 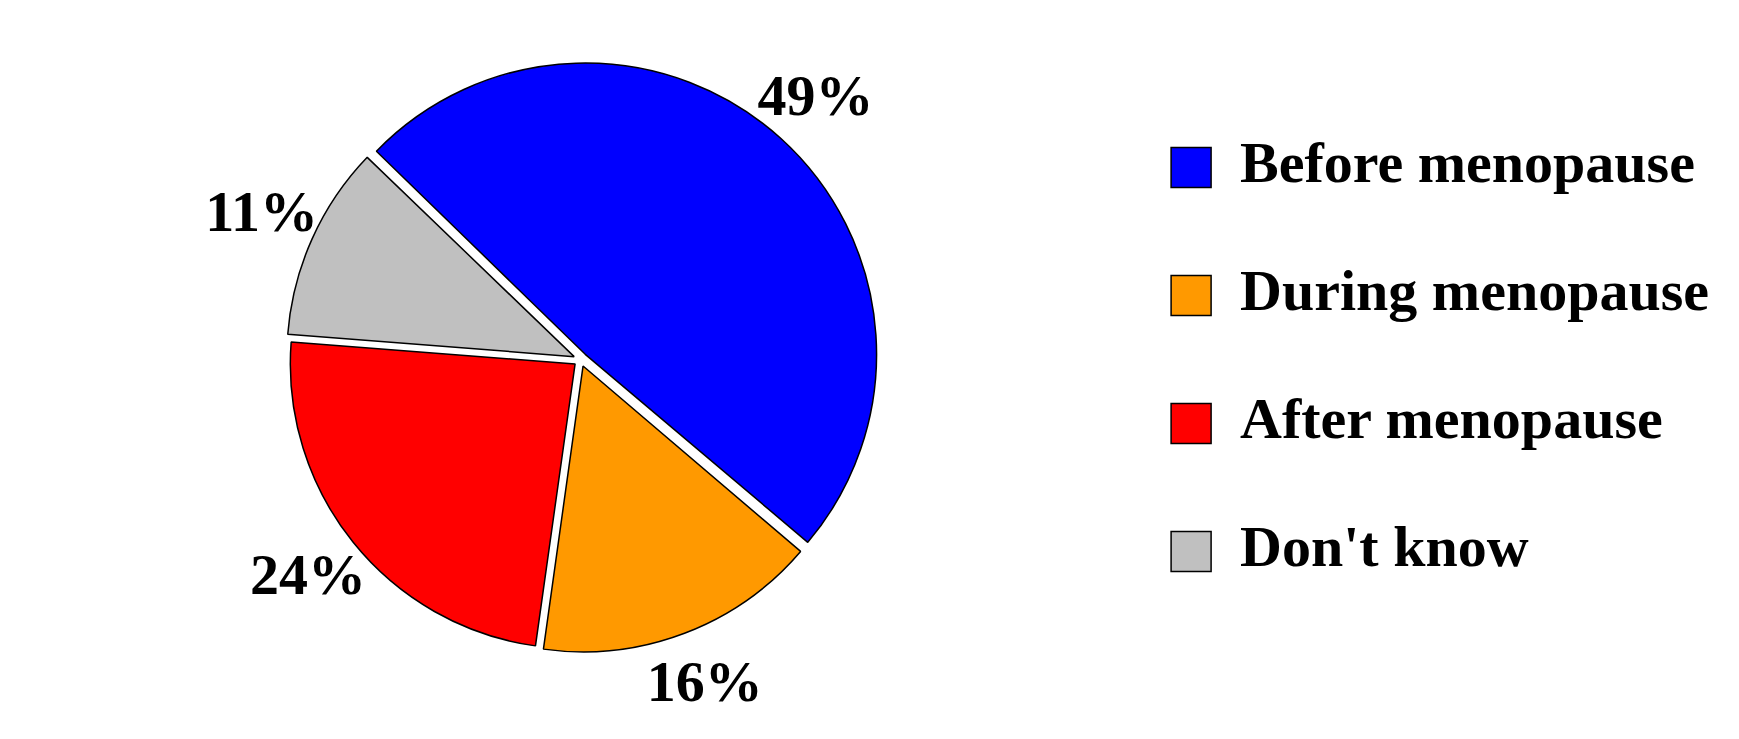 I want to click on legend-label: Before menopause, so click(x=1467, y=163).